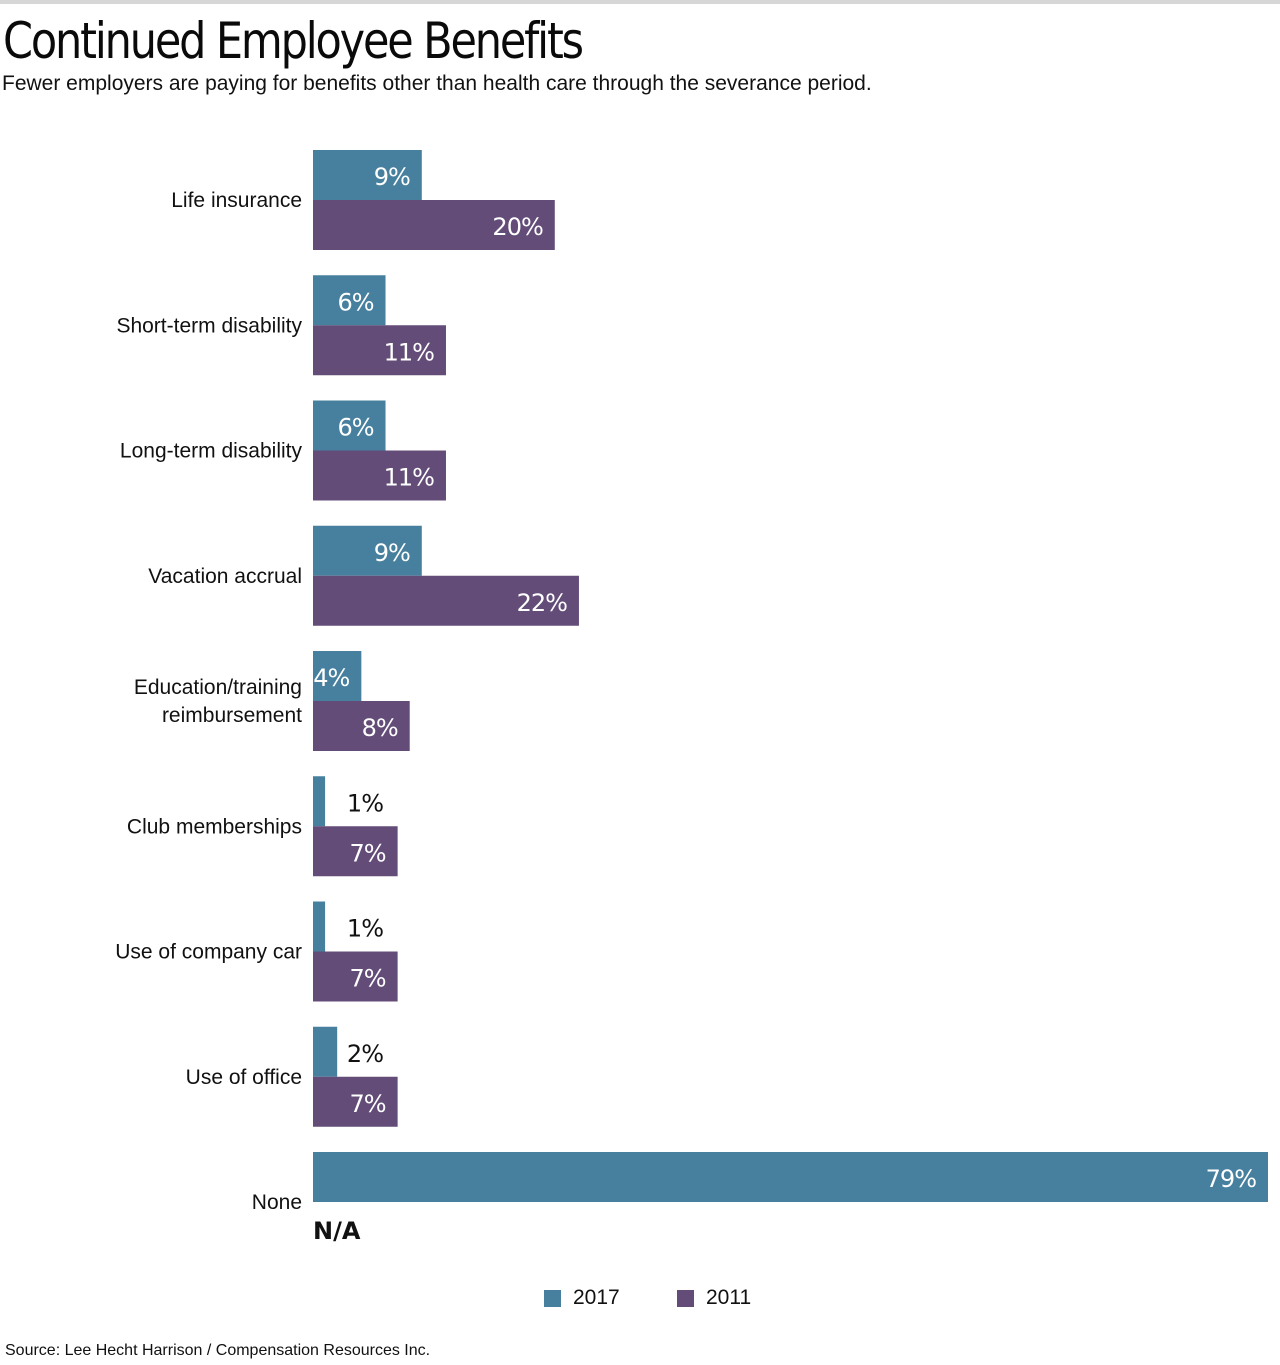 This screenshot has height=1365, width=1280. What do you see at coordinates (729, 1297) in the screenshot?
I see `legend-label-2011: 2011` at bounding box center [729, 1297].